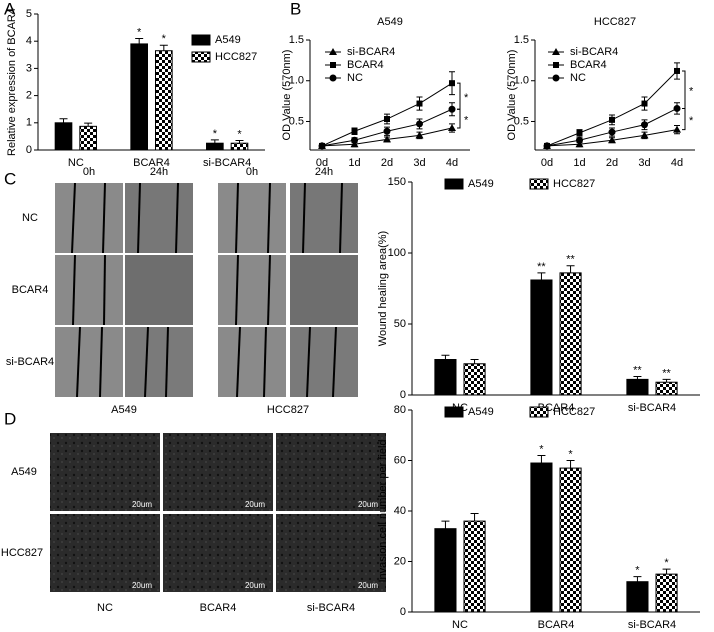  Describe the element at coordinates (29, 123) in the screenshot. I see `y-tick-label: 1` at that location.